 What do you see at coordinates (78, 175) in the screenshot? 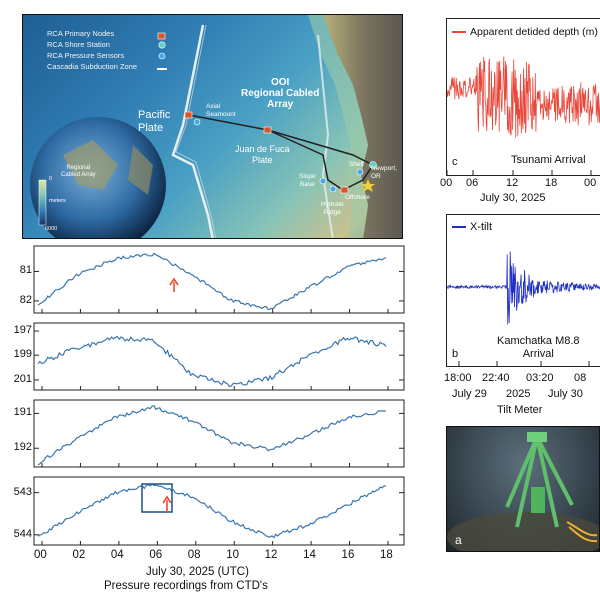
I see `inset-line-2: Cabled Array` at bounding box center [78, 175].